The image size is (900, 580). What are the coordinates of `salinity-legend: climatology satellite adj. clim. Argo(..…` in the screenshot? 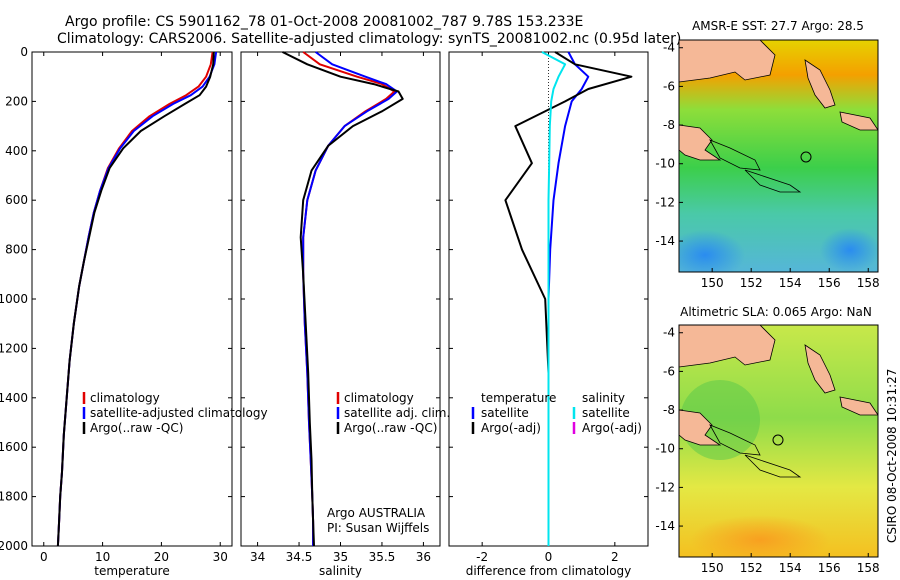 It's located at (388, 463).